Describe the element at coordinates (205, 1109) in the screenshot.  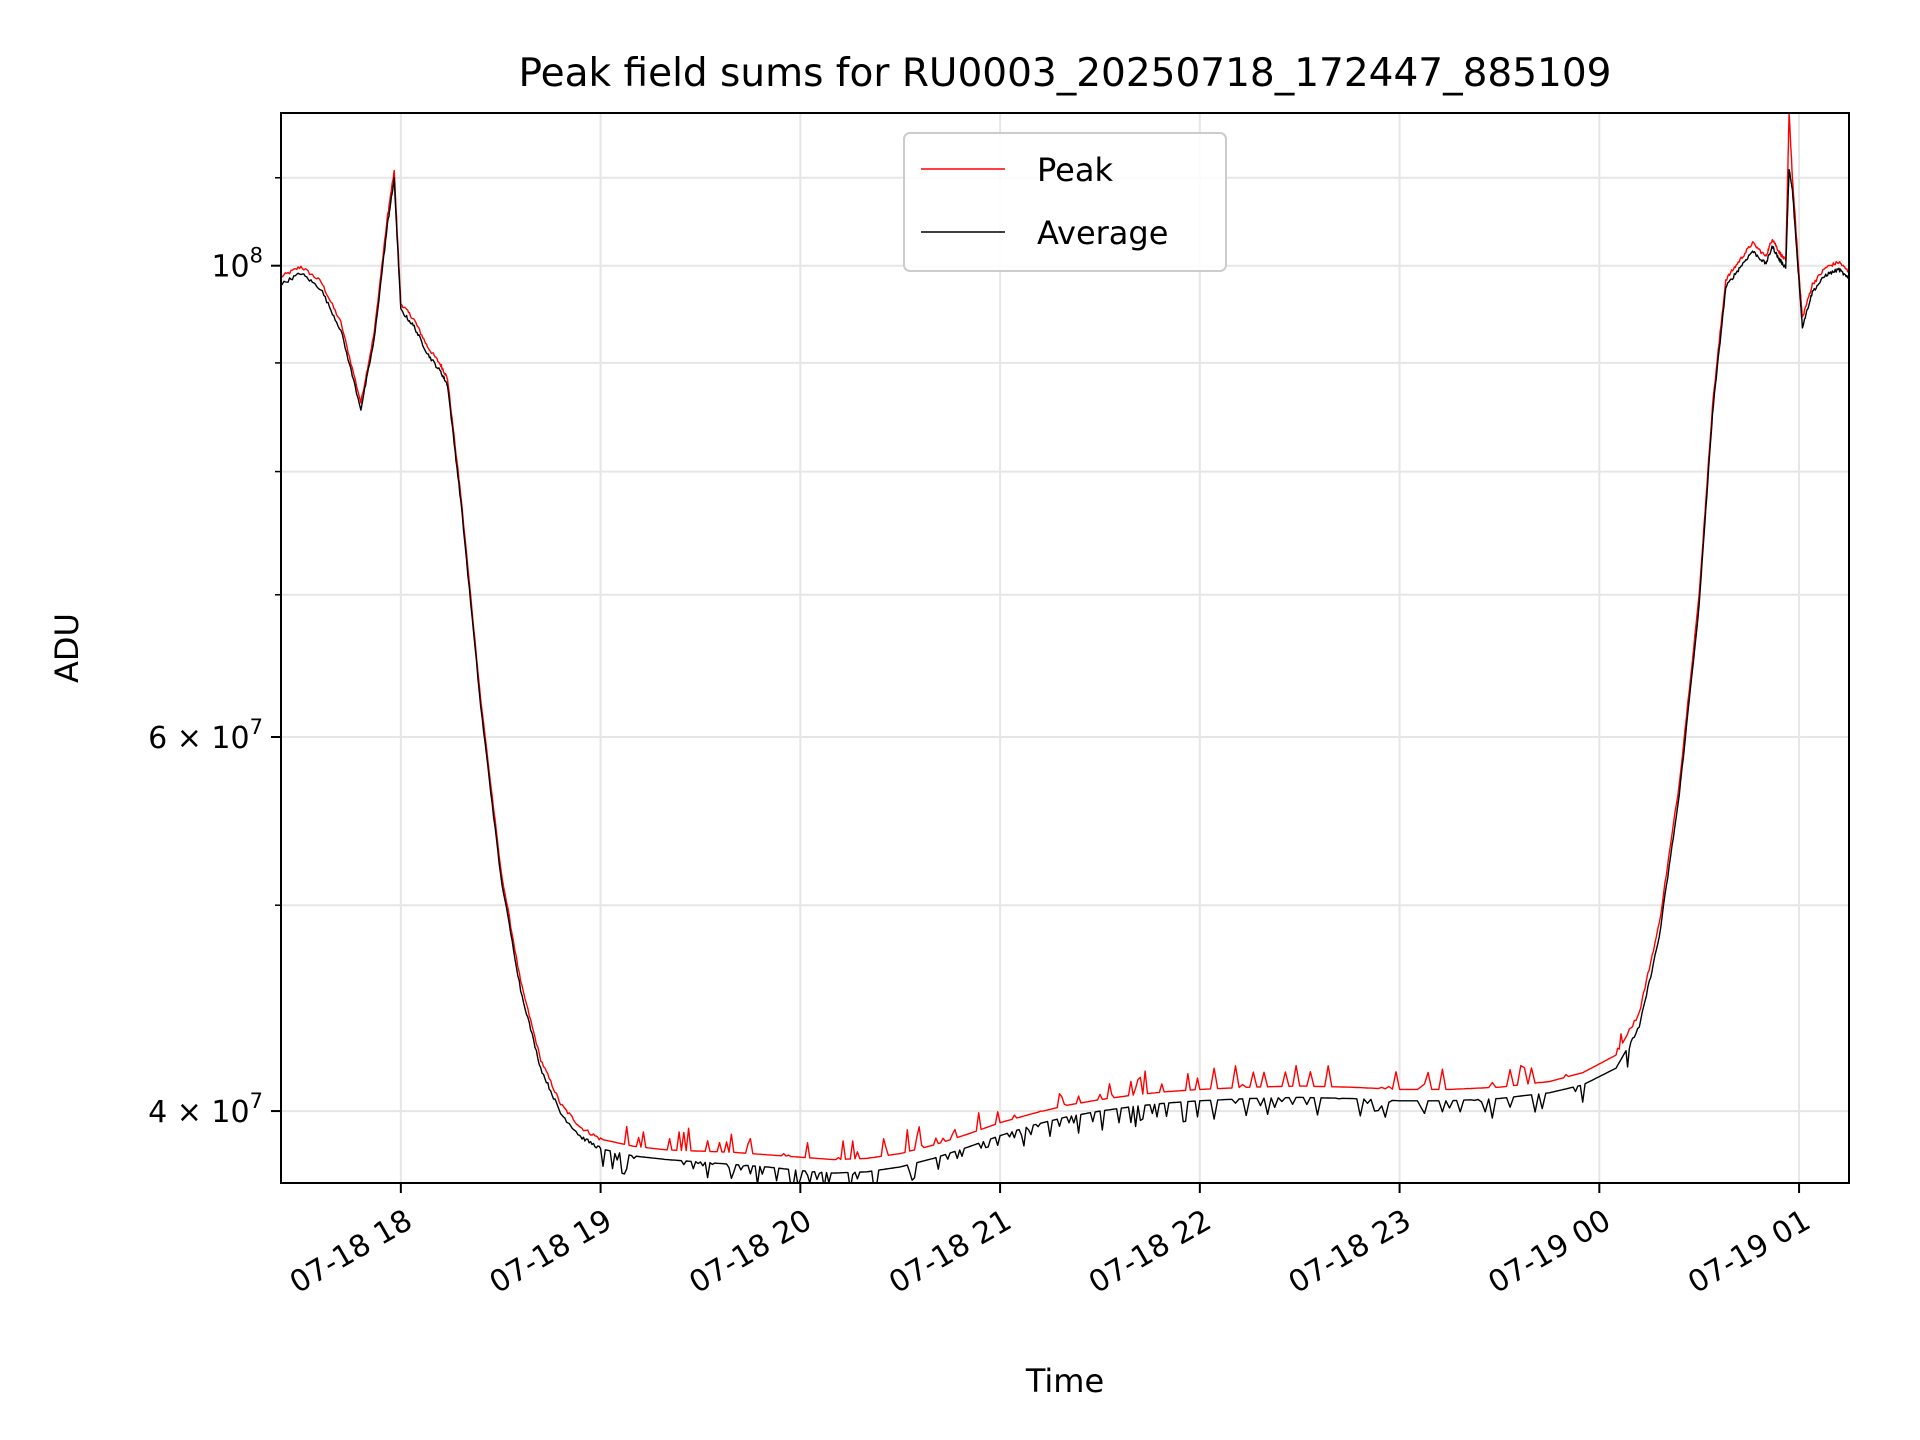
I see `y-tick-label: 4 × 107` at that location.